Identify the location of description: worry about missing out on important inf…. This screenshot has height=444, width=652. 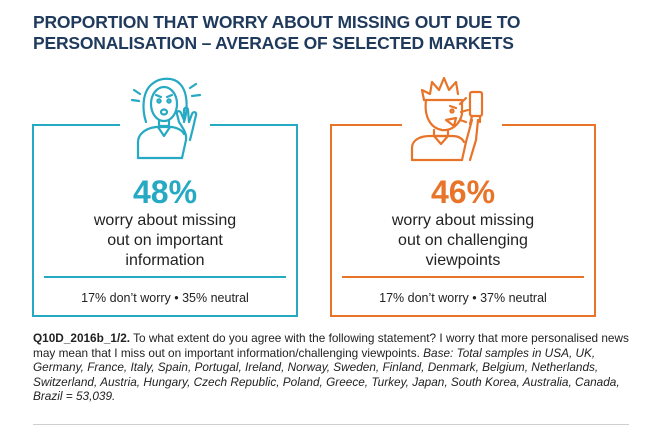
(165, 241).